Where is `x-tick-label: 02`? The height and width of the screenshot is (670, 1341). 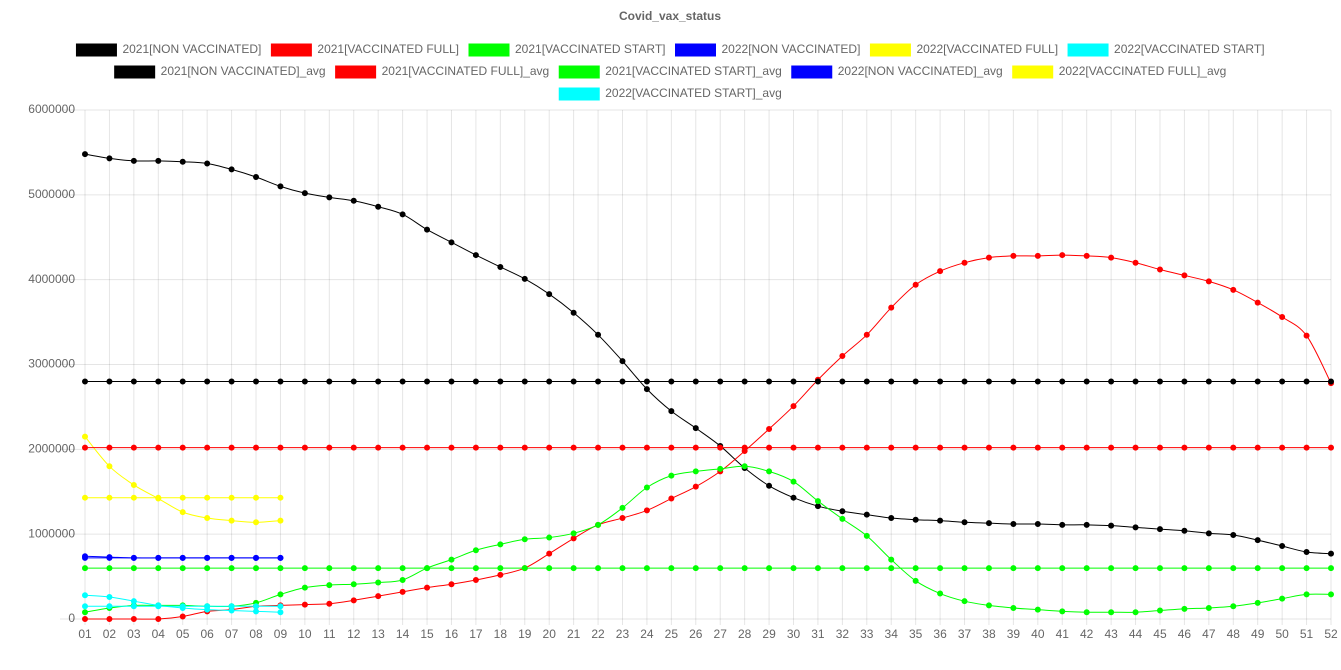 x-tick-label: 02 is located at coordinates (110, 634).